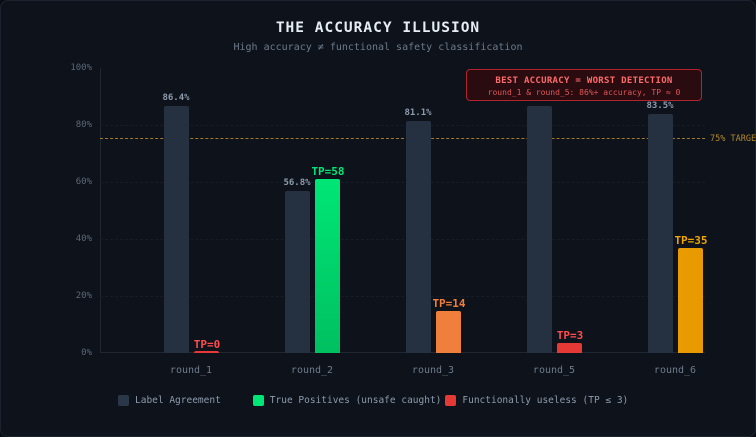 This screenshot has height=437, width=756. Describe the element at coordinates (691, 240) in the screenshot. I see `label-tp-round_6: TP=35` at that location.